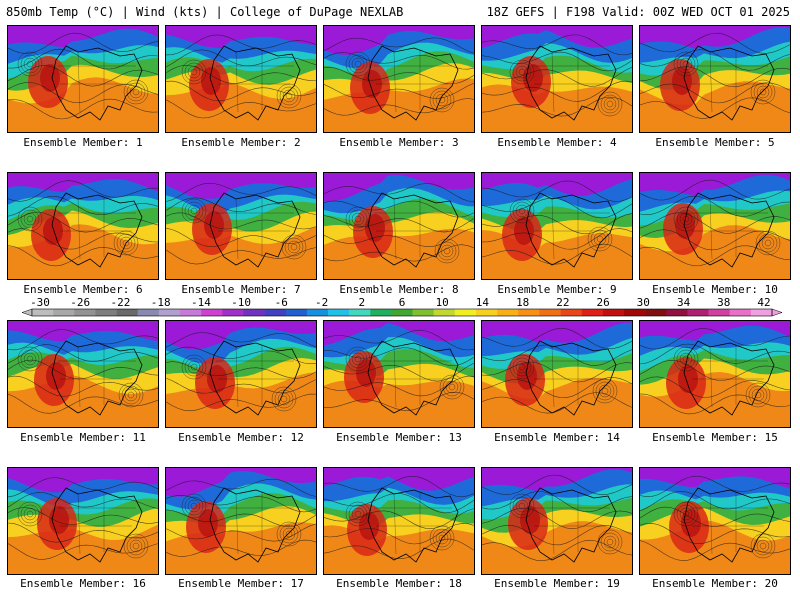 The width and height of the screenshot is (800, 600). Describe the element at coordinates (80, 302) in the screenshot. I see `colorbar-tick-label: -26` at that location.